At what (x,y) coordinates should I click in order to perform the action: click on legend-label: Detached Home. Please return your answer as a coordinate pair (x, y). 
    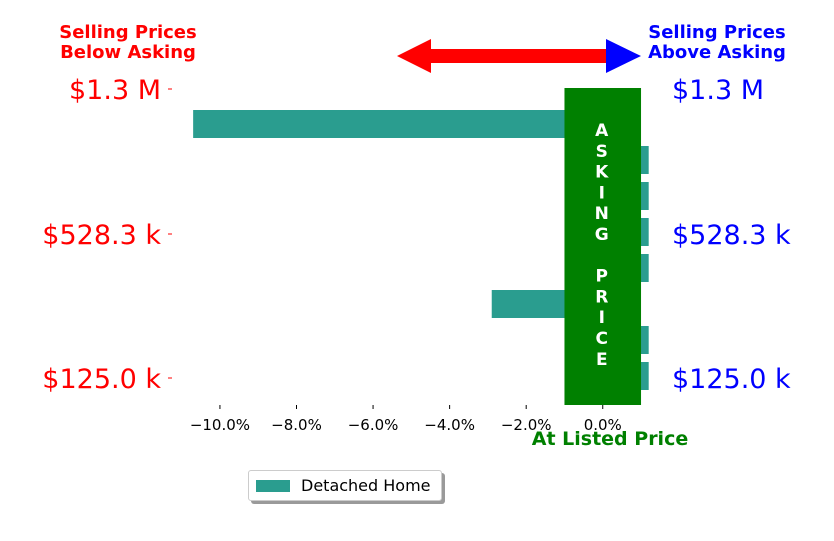
    Looking at the image, I should click on (366, 485).